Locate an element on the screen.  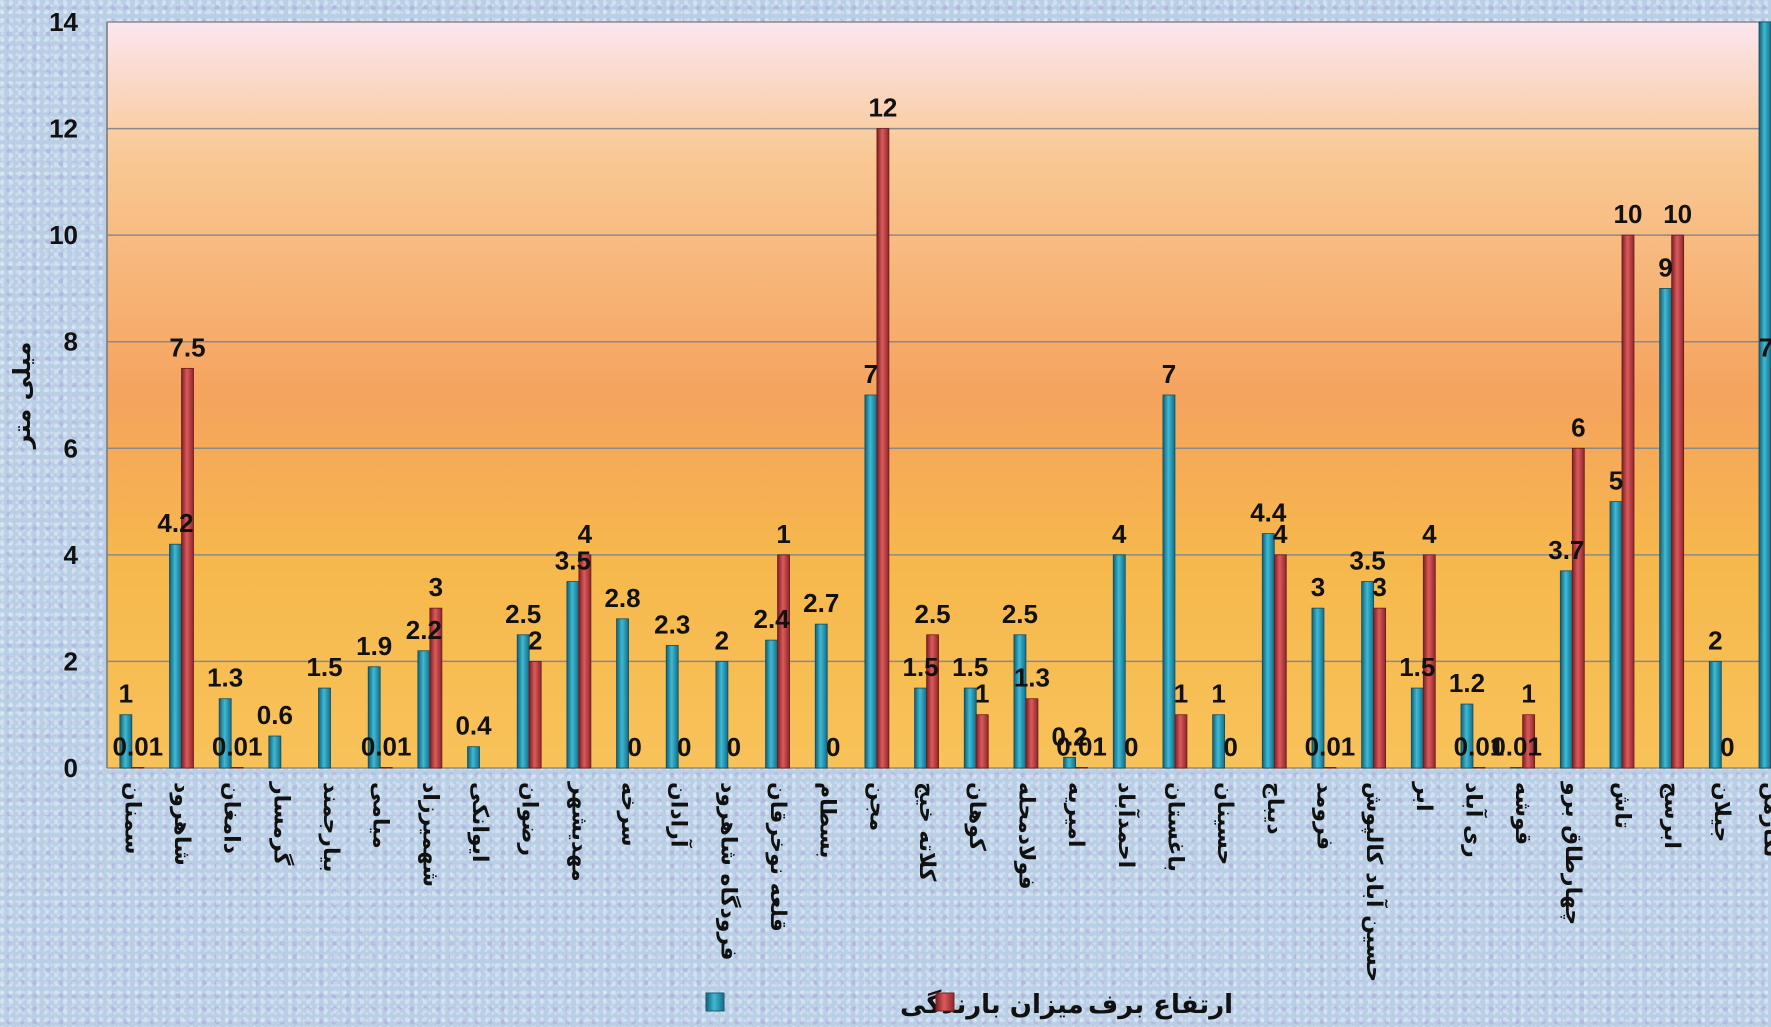
category-label: قلعه نوخرقان is located at coordinates (777, 857).